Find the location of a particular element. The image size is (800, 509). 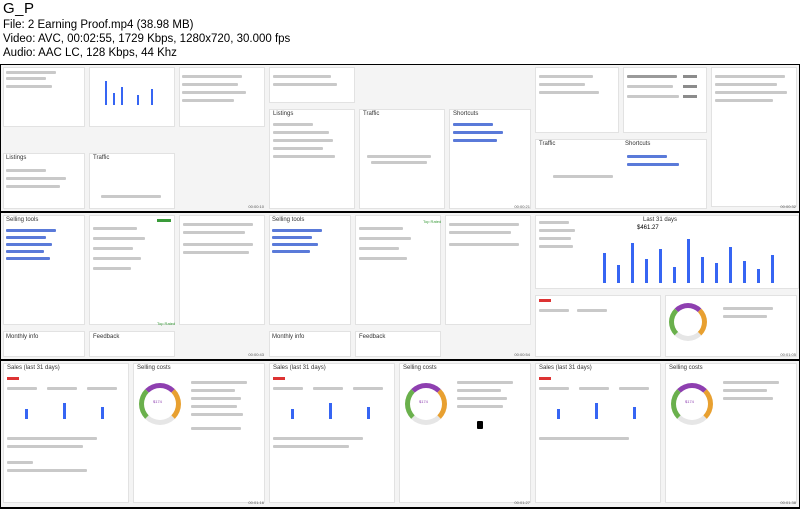

header-title: G_P is located at coordinates (19, 8).